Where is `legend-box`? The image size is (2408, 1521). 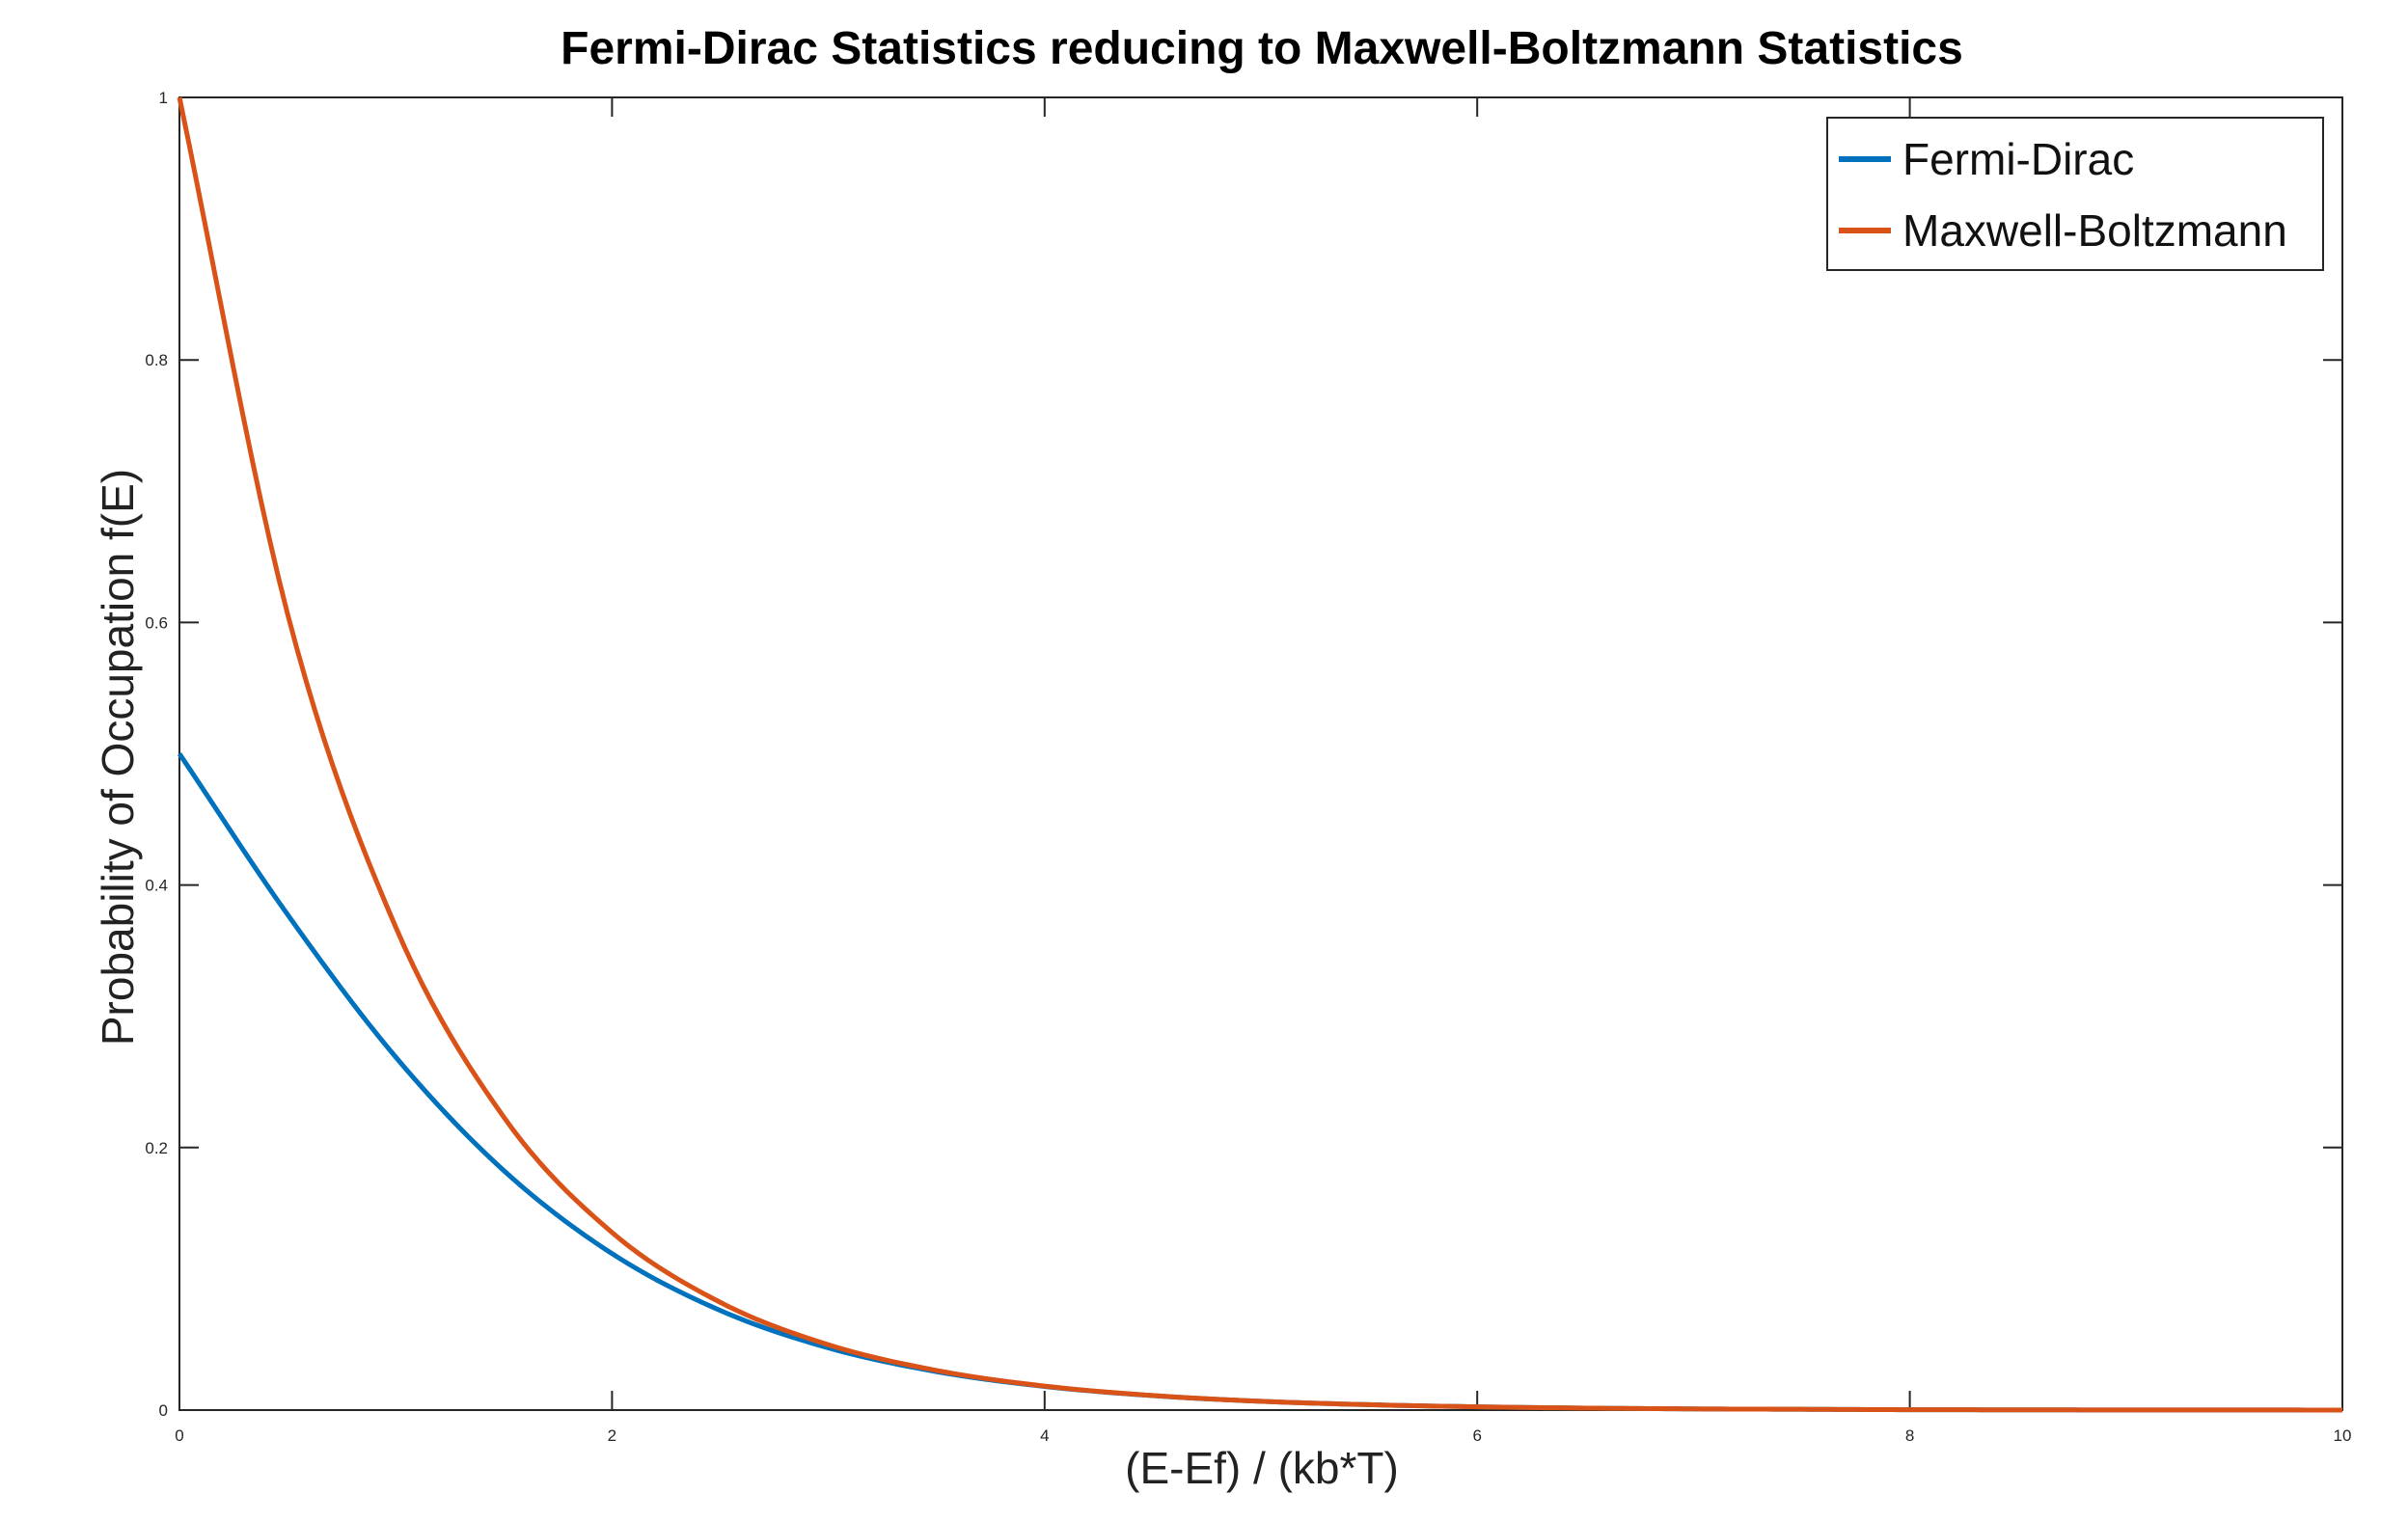 legend-box is located at coordinates (2075, 194).